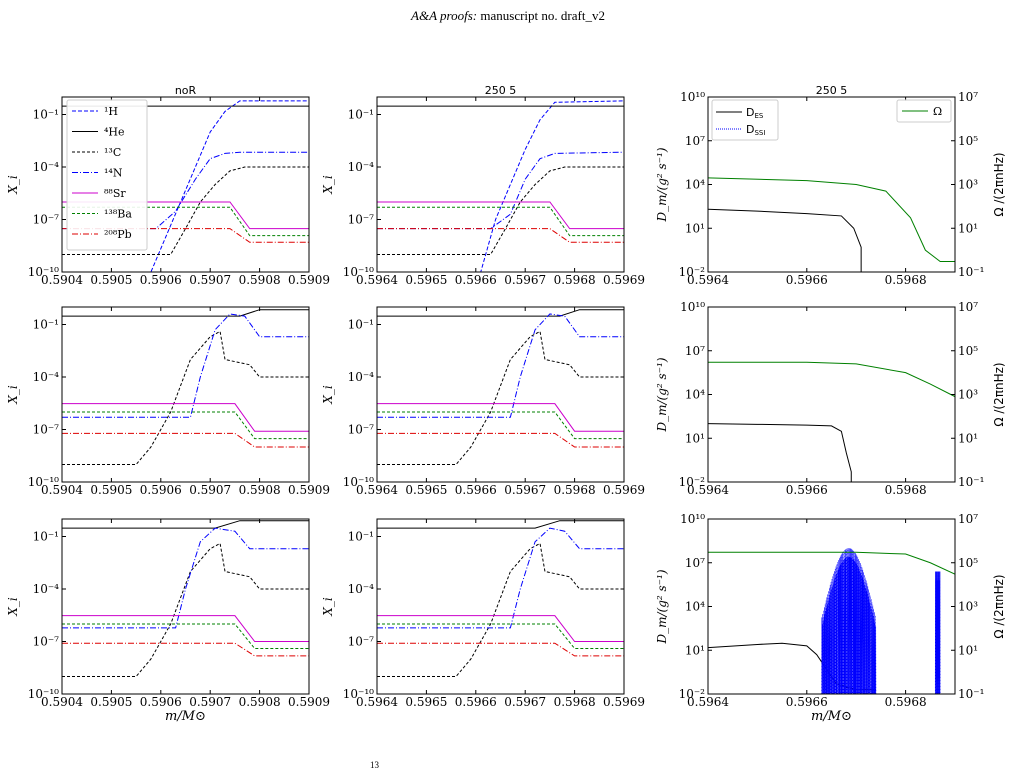 The height and width of the screenshot is (782, 1016). Describe the element at coordinates (118, 214) in the screenshot. I see `legend-label: ¹³⁸Ba` at that location.